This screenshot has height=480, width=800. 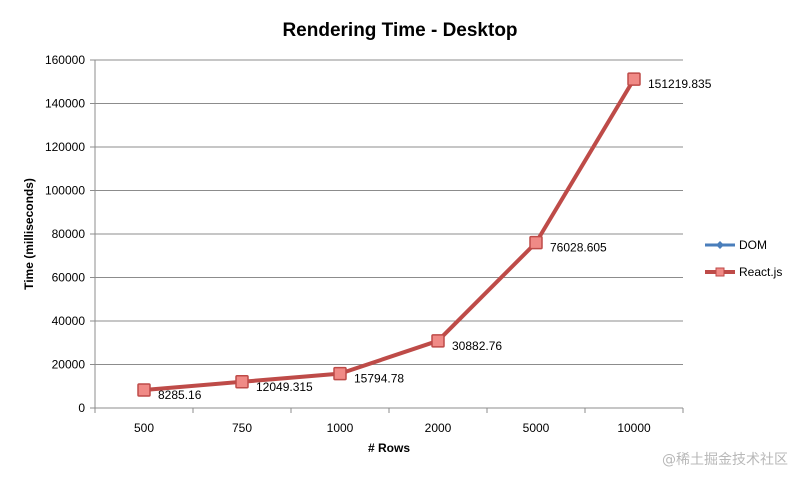 I want to click on y-tick-label: 120000, so click(x=65, y=147).